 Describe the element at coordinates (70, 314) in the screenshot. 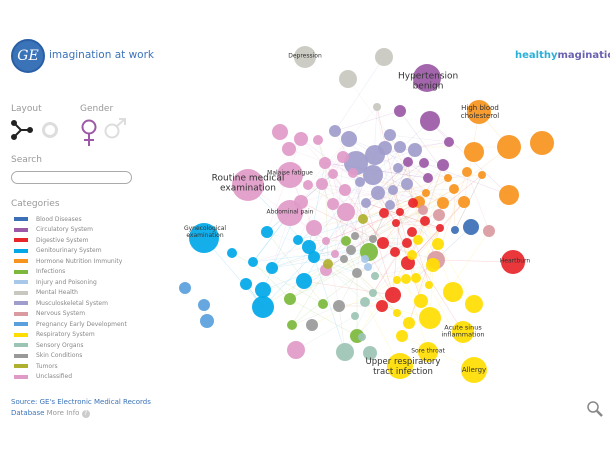

I see `legend-item: Nervous System` at that location.